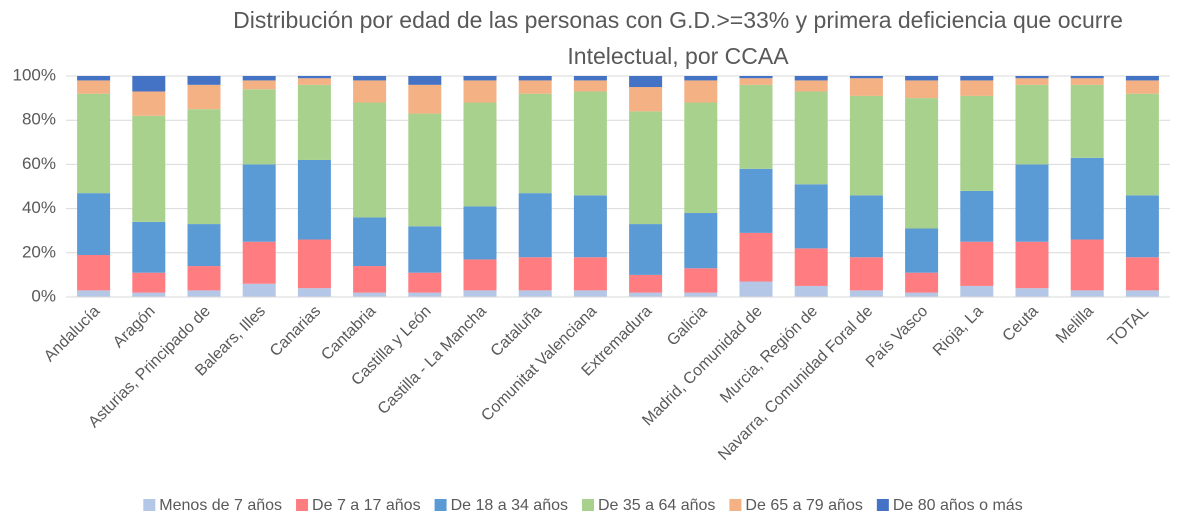  Describe the element at coordinates (516, 331) in the screenshot. I see `x-tick-label: Cataluña` at that location.